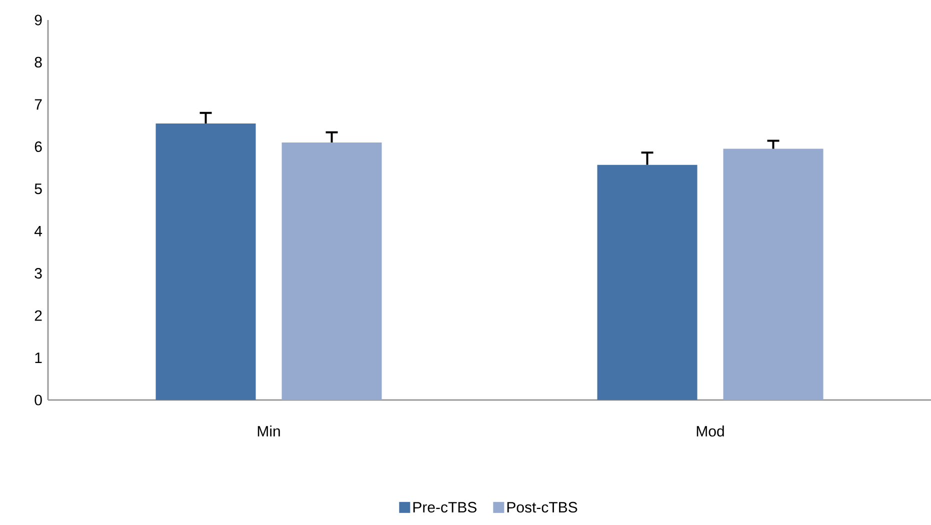 Image resolution: width=931 pixels, height=525 pixels. Describe the element at coordinates (38, 231) in the screenshot. I see `y-tick-label: 4` at that location.